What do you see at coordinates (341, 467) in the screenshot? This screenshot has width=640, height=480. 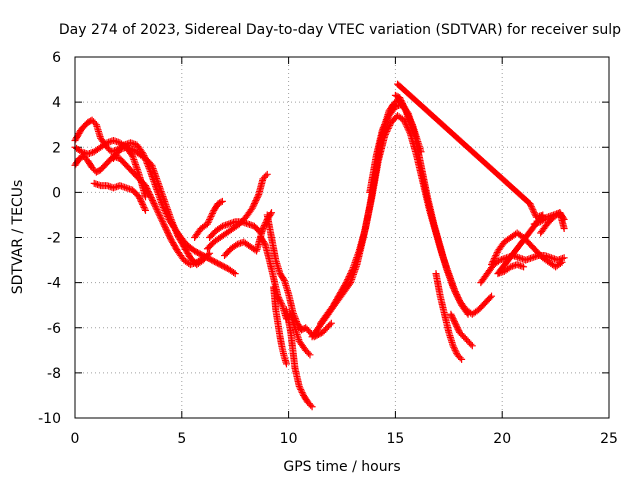 I see `x-axis-label: GPS time / hours` at bounding box center [341, 467].